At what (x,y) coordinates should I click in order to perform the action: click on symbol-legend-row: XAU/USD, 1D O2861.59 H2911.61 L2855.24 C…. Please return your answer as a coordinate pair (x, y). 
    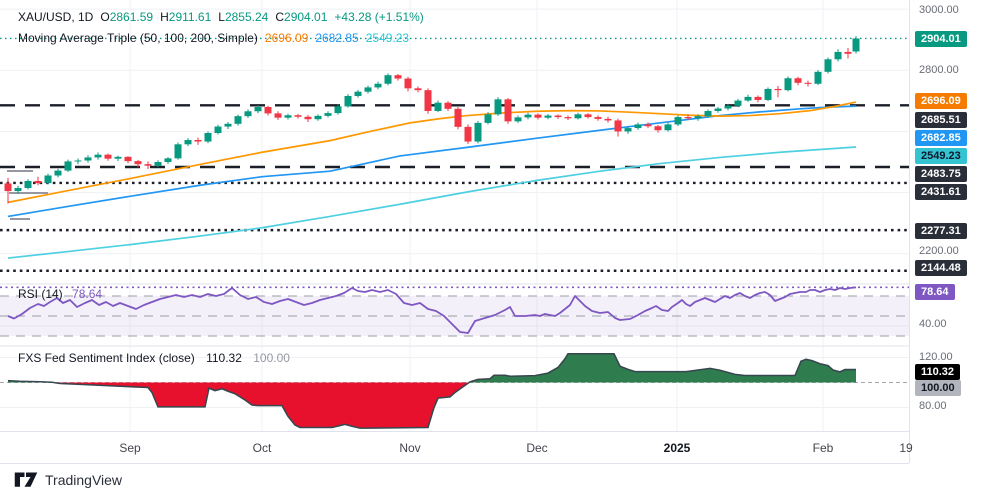
    Looking at the image, I should click on (221, 17).